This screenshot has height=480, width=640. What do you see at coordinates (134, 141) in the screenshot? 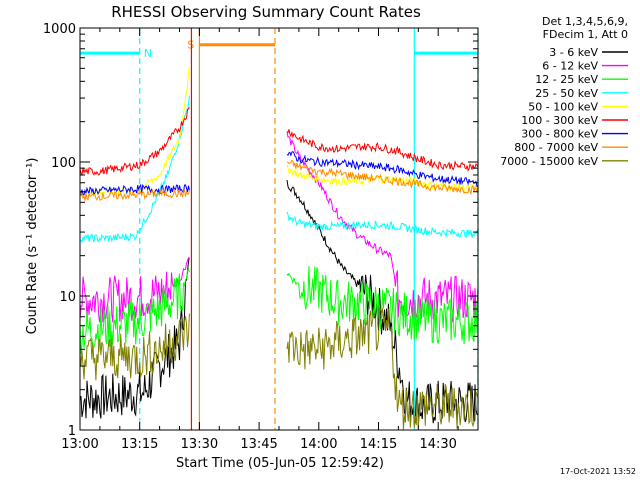
I see `series-line-100-300-kev-seg0` at bounding box center [134, 141].